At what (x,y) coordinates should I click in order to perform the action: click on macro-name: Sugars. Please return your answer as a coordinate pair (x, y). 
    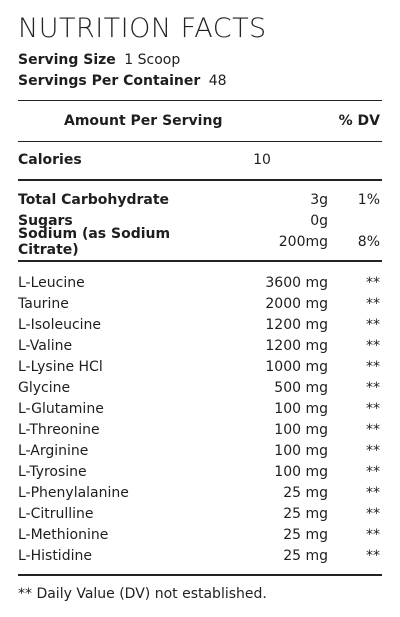
    Looking at the image, I should click on (45, 220).